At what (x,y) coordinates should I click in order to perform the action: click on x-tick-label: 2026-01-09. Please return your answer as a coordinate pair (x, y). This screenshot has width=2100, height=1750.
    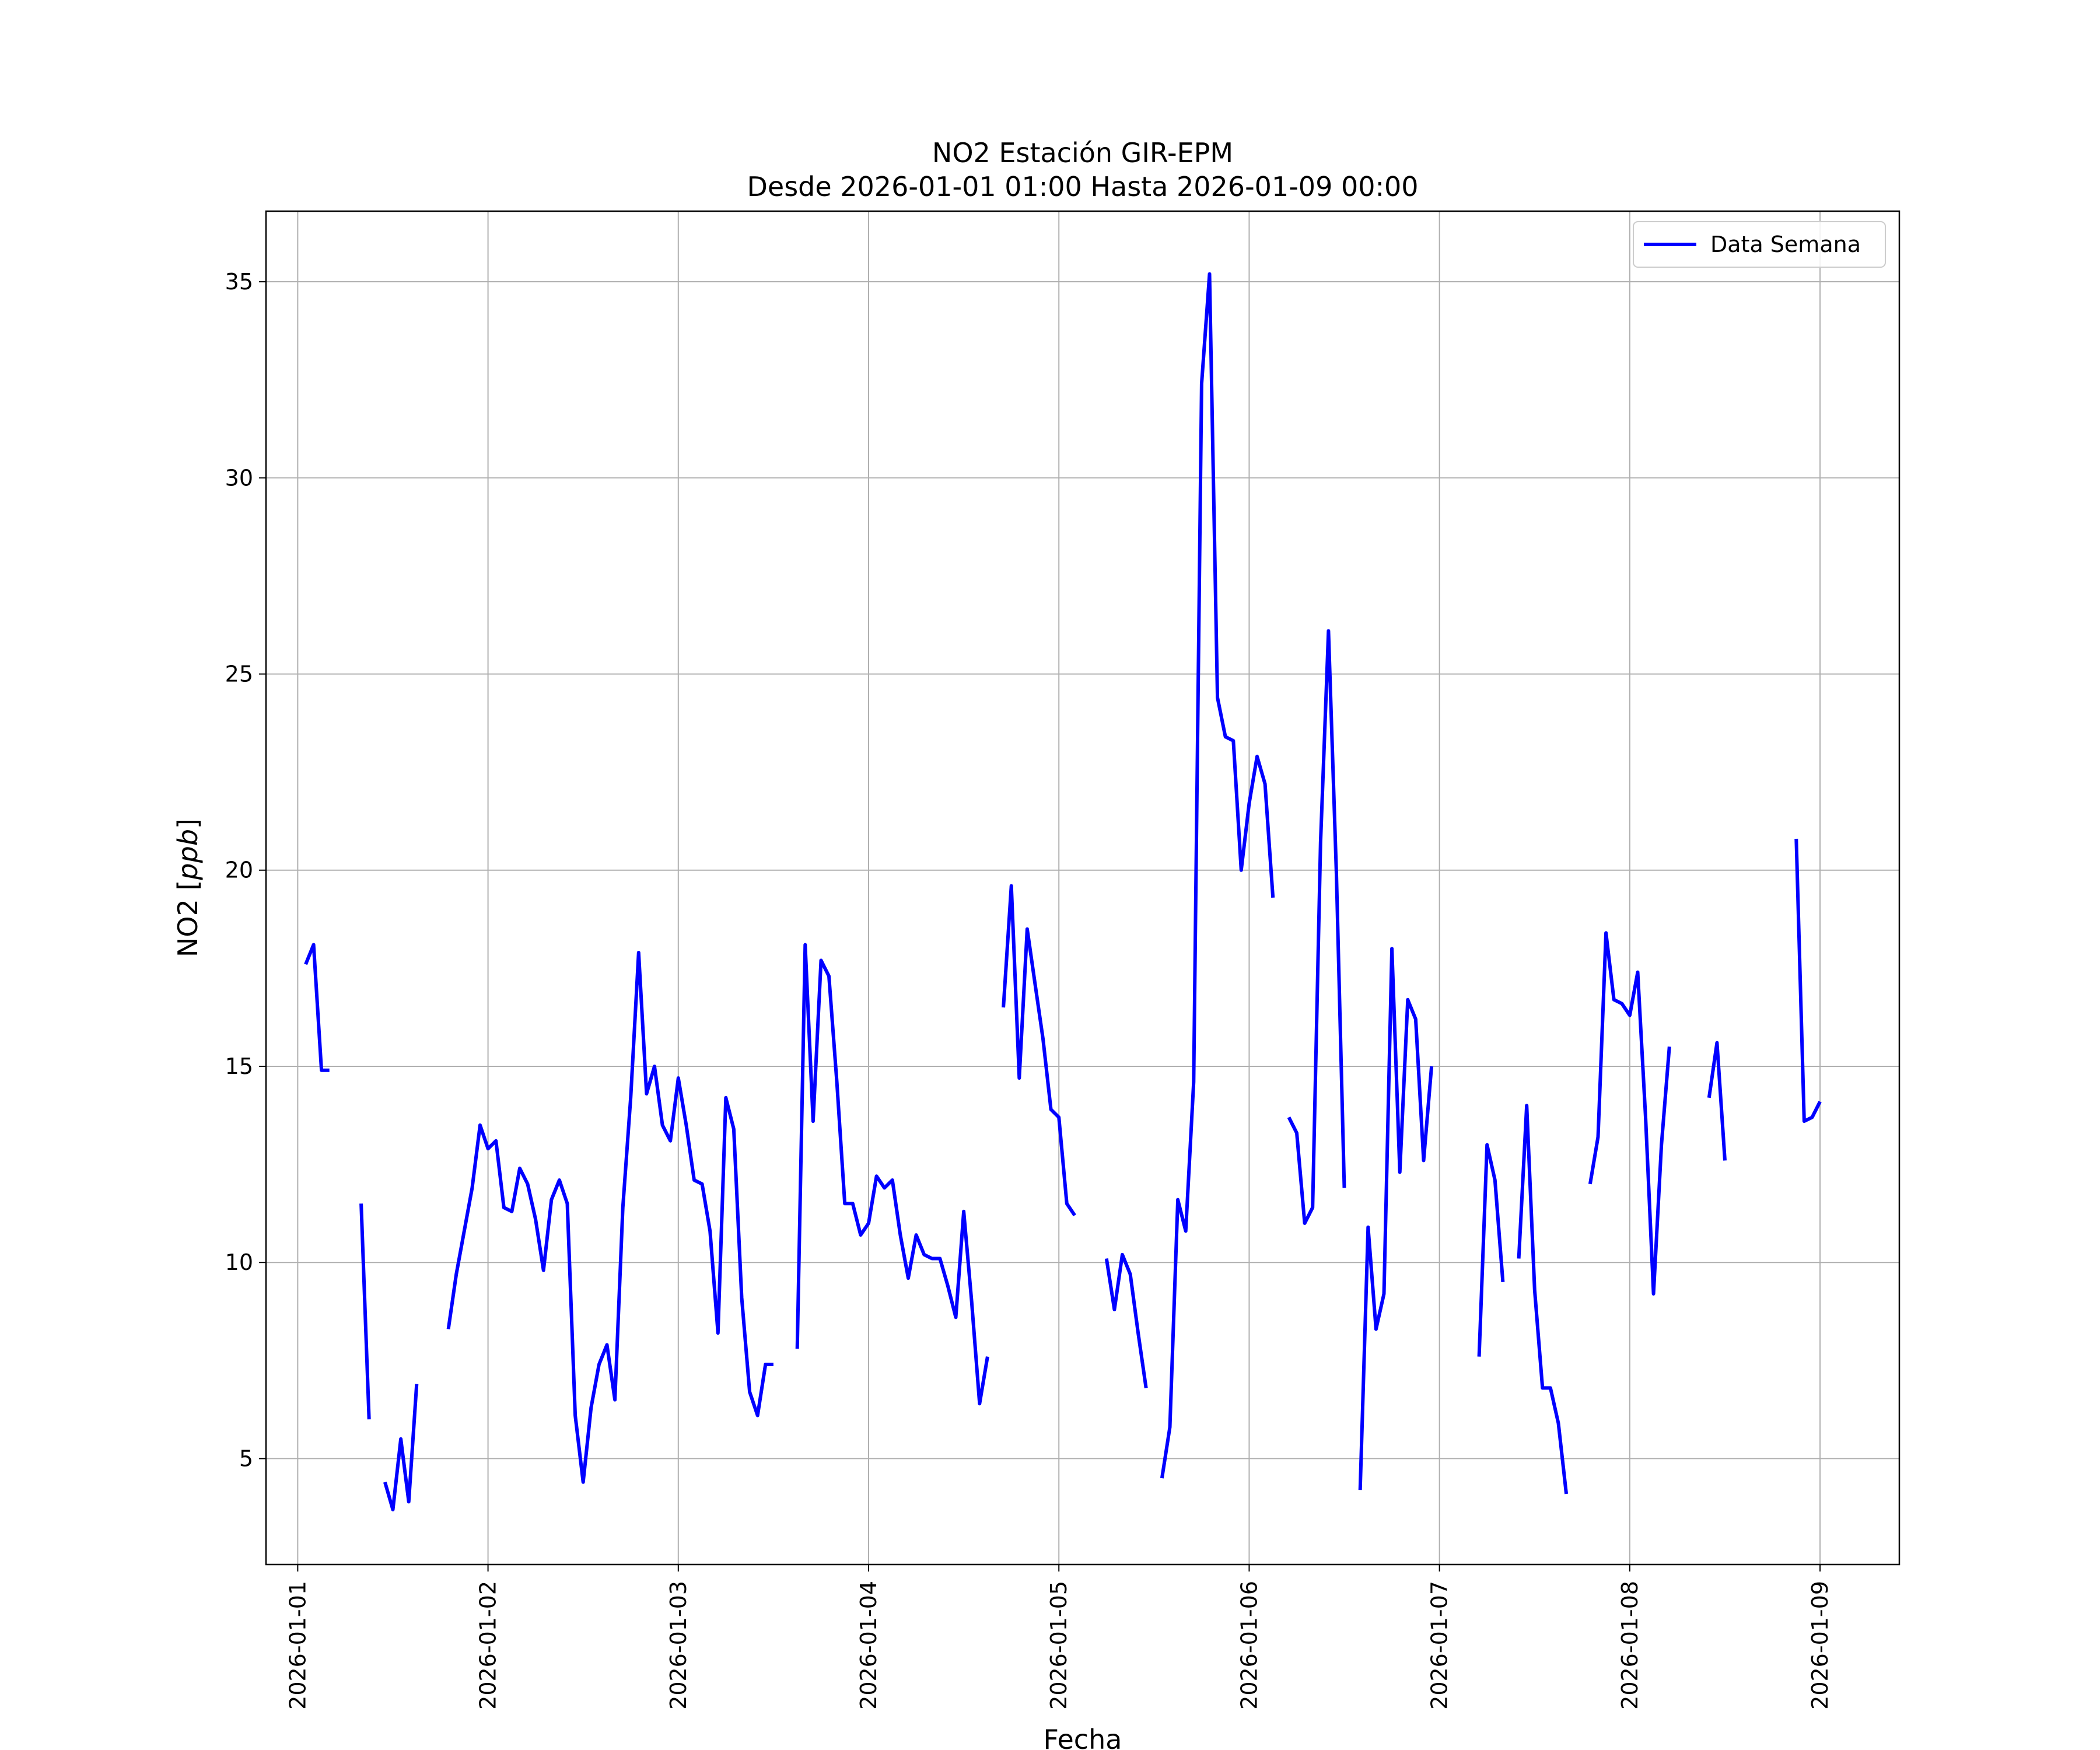
    Looking at the image, I should click on (1820, 1645).